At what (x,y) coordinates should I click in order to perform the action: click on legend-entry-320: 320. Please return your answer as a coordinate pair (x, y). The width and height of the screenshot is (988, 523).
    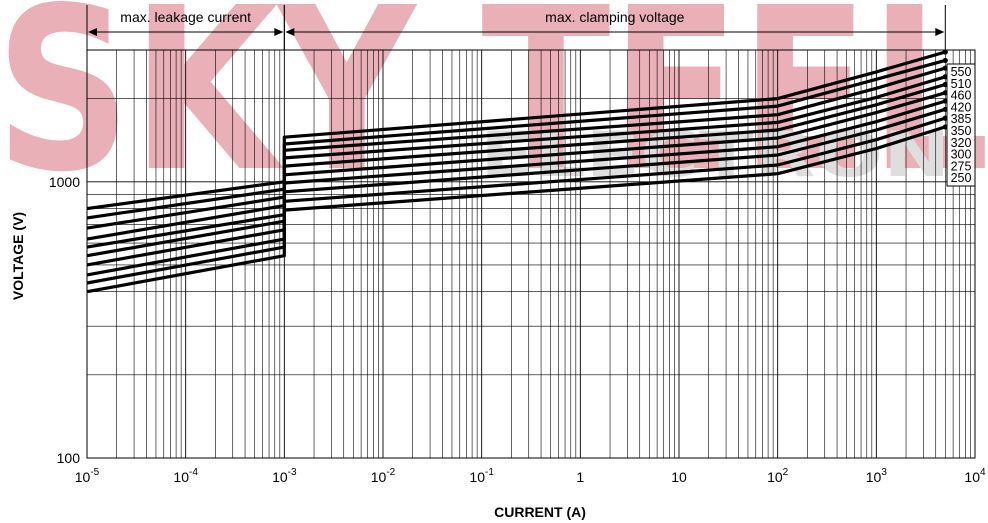
    Looking at the image, I should click on (961, 143).